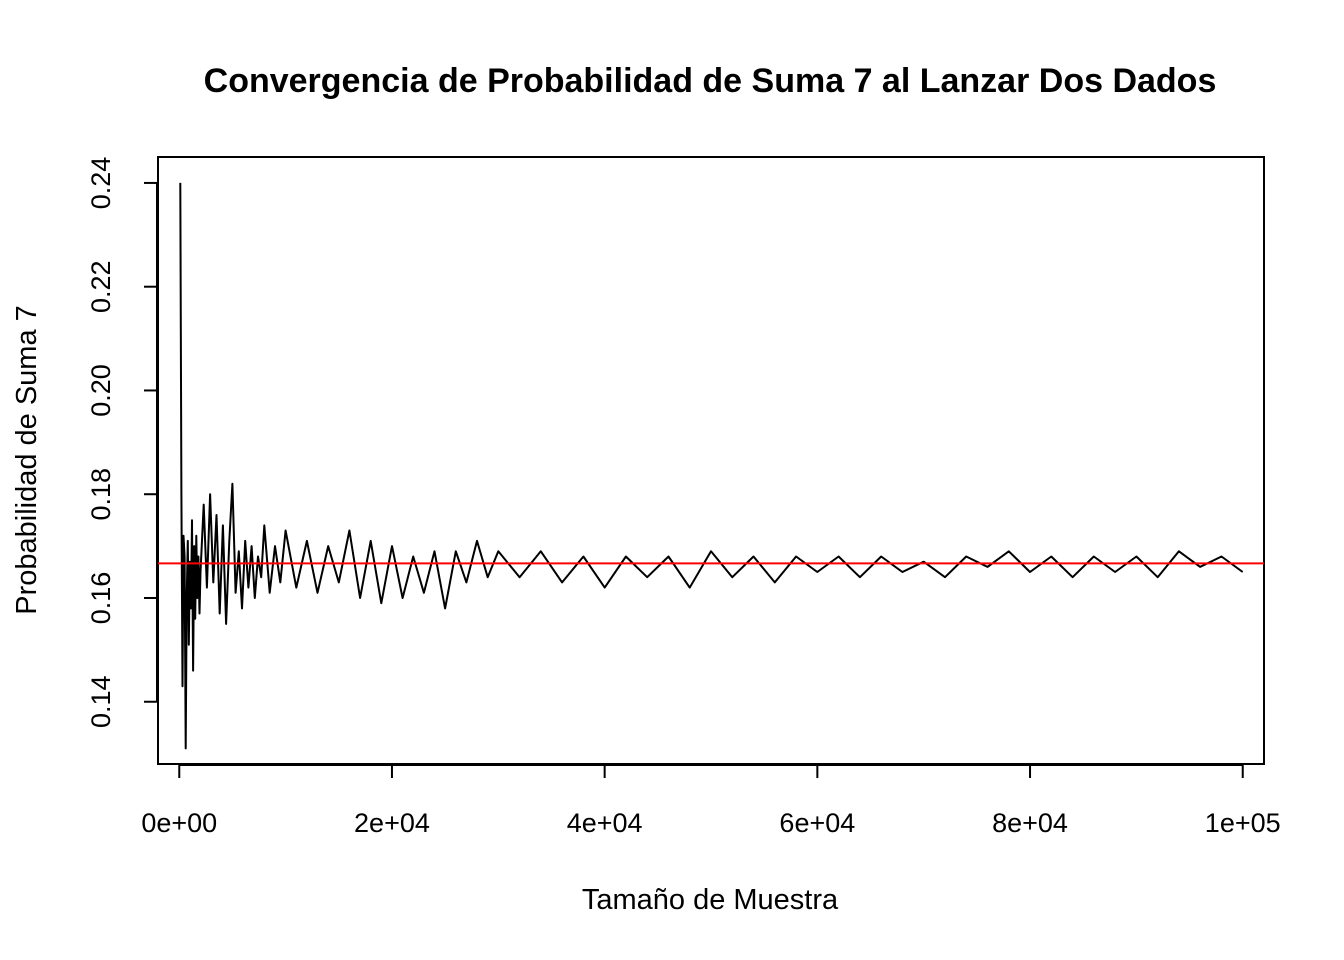 The width and height of the screenshot is (1344, 960). Describe the element at coordinates (1243, 823) in the screenshot. I see `x-tick-label: 1e+05` at that location.